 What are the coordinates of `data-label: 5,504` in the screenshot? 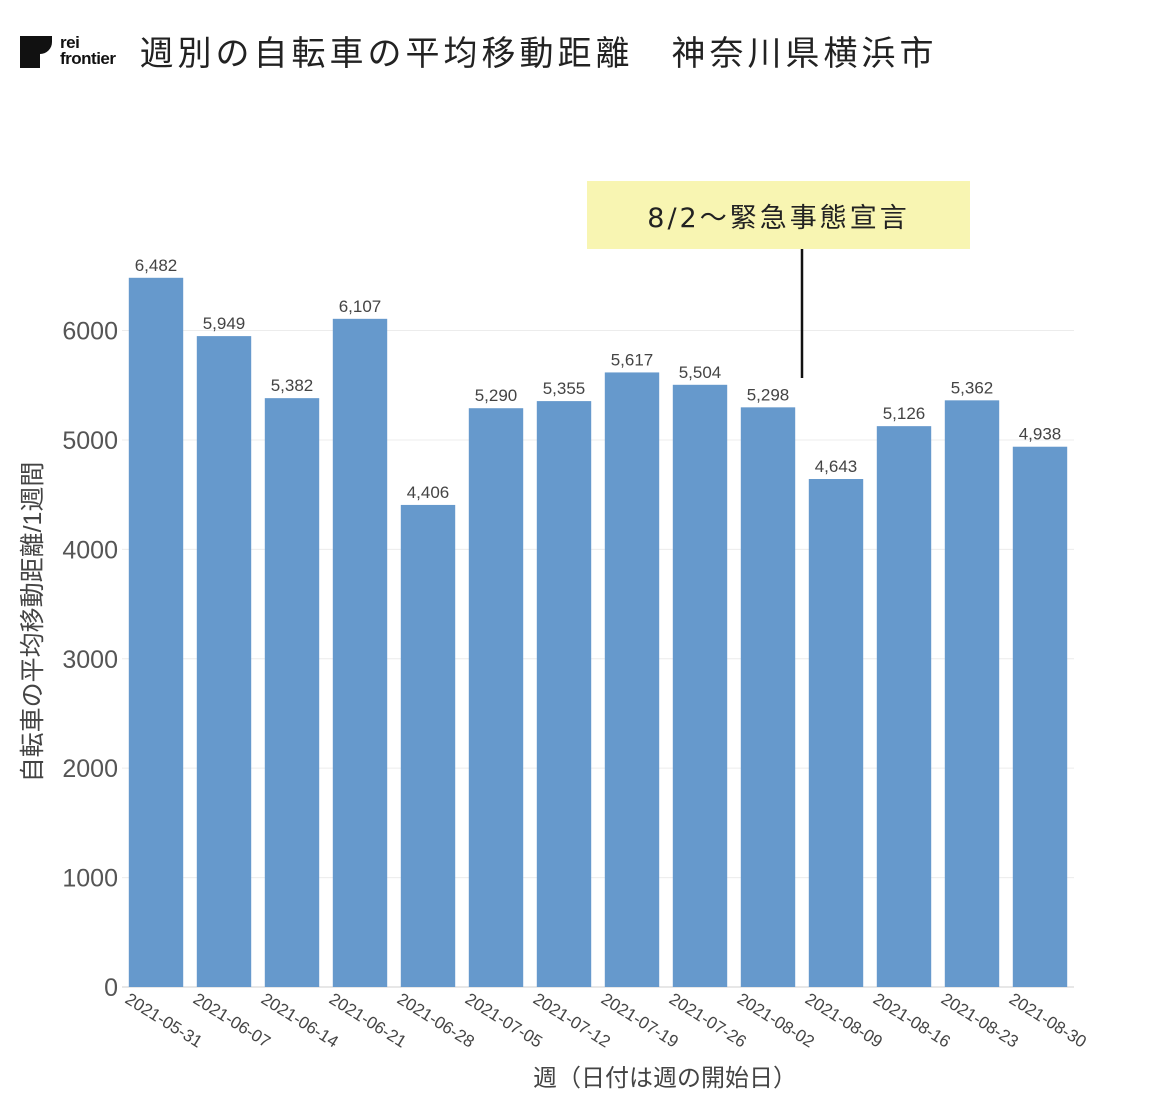 It's located at (700, 372).